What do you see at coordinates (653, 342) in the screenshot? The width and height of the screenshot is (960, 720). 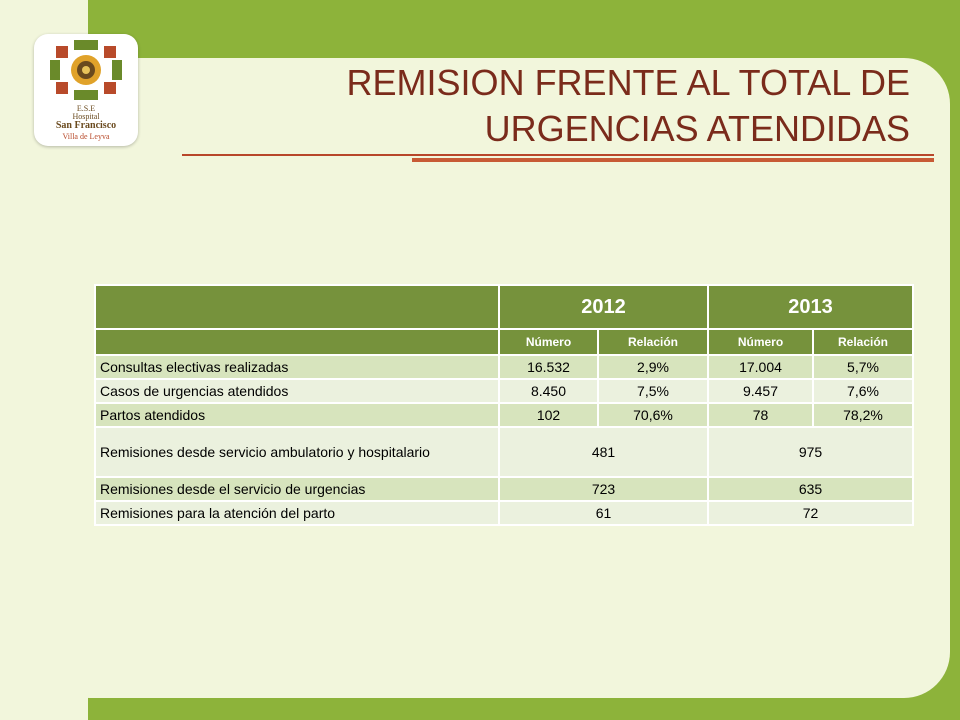 I see `subheader-relacion-2012: Relación` at bounding box center [653, 342].